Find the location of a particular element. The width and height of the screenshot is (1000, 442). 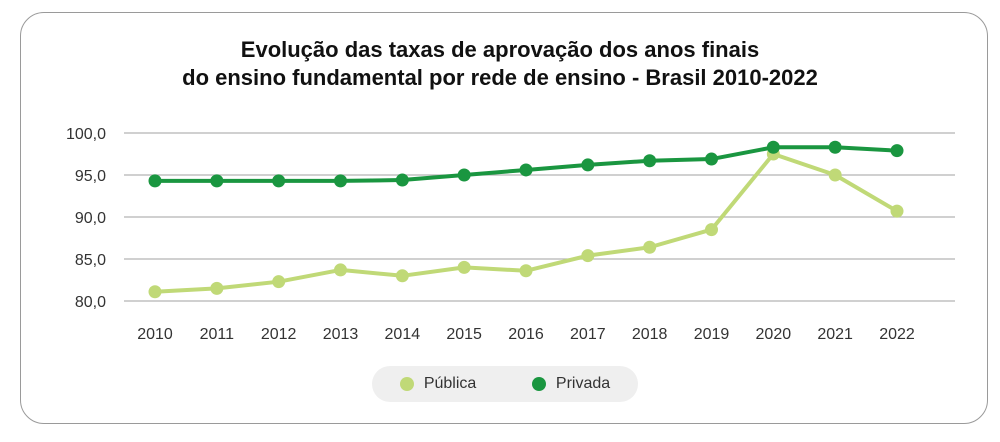

legend-item-publica: Pública is located at coordinates (438, 384).